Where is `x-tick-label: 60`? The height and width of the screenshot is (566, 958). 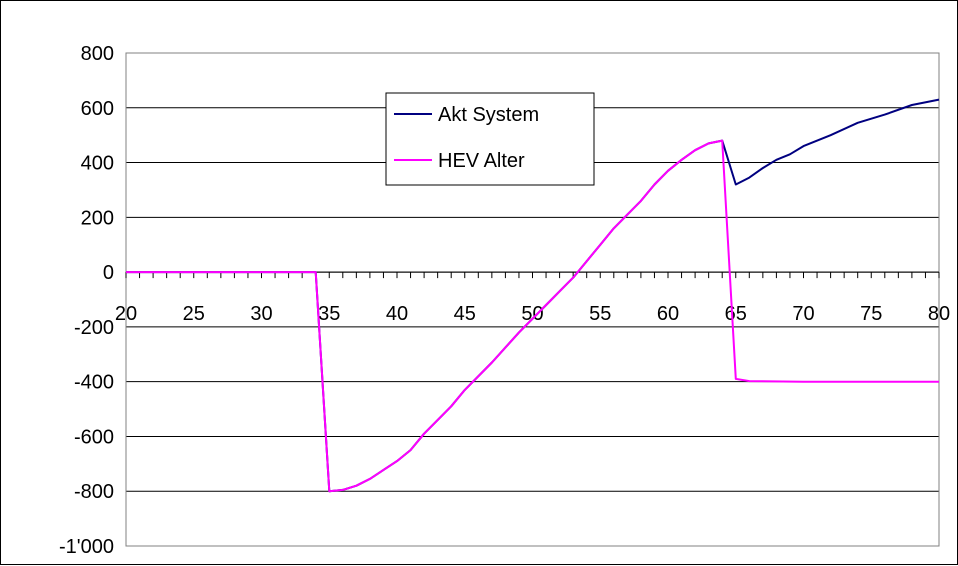 x-tick-label: 60 is located at coordinates (668, 314).